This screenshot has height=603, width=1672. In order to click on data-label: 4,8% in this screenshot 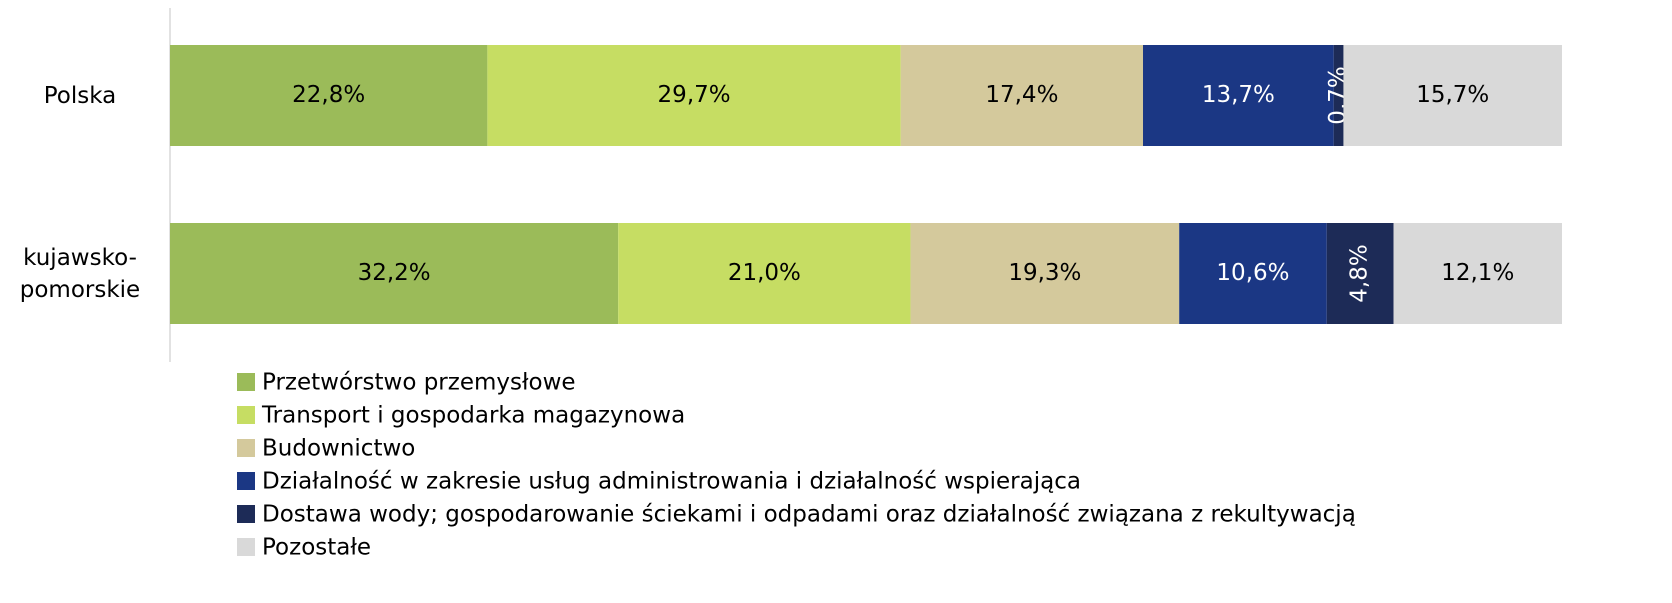, I will do `click(1360, 273)`.